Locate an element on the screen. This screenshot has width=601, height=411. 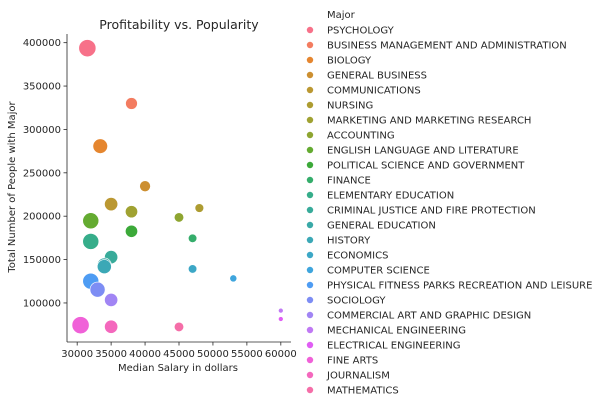
legend-label: JOURNALISM is located at coordinates (358, 376).